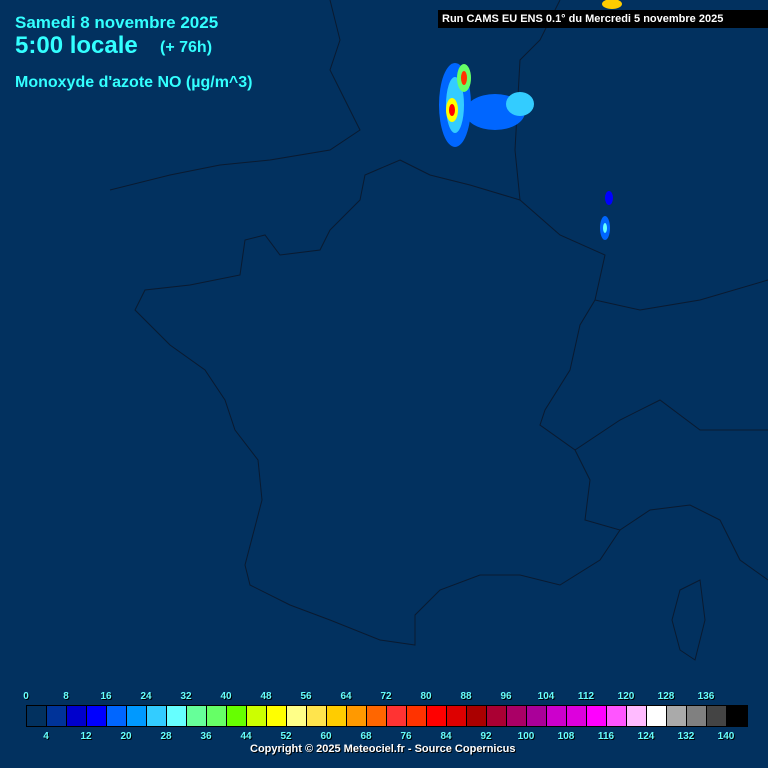 The width and height of the screenshot is (768, 768). What do you see at coordinates (66, 696) in the screenshot?
I see `legend-label-top: 8` at bounding box center [66, 696].